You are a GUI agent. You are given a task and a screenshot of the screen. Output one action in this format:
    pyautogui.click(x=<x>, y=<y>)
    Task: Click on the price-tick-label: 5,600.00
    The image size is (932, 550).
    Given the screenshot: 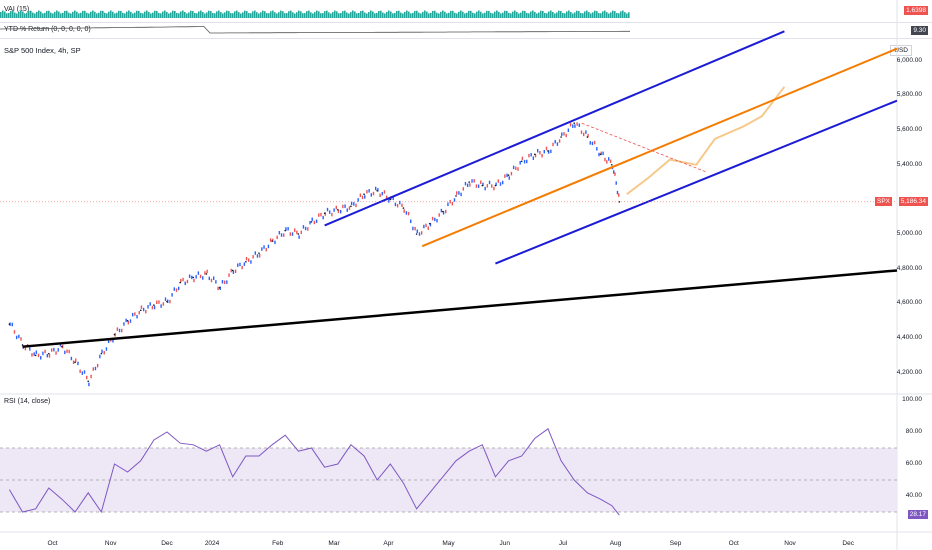 What is the action you would take?
    pyautogui.click(x=909, y=130)
    